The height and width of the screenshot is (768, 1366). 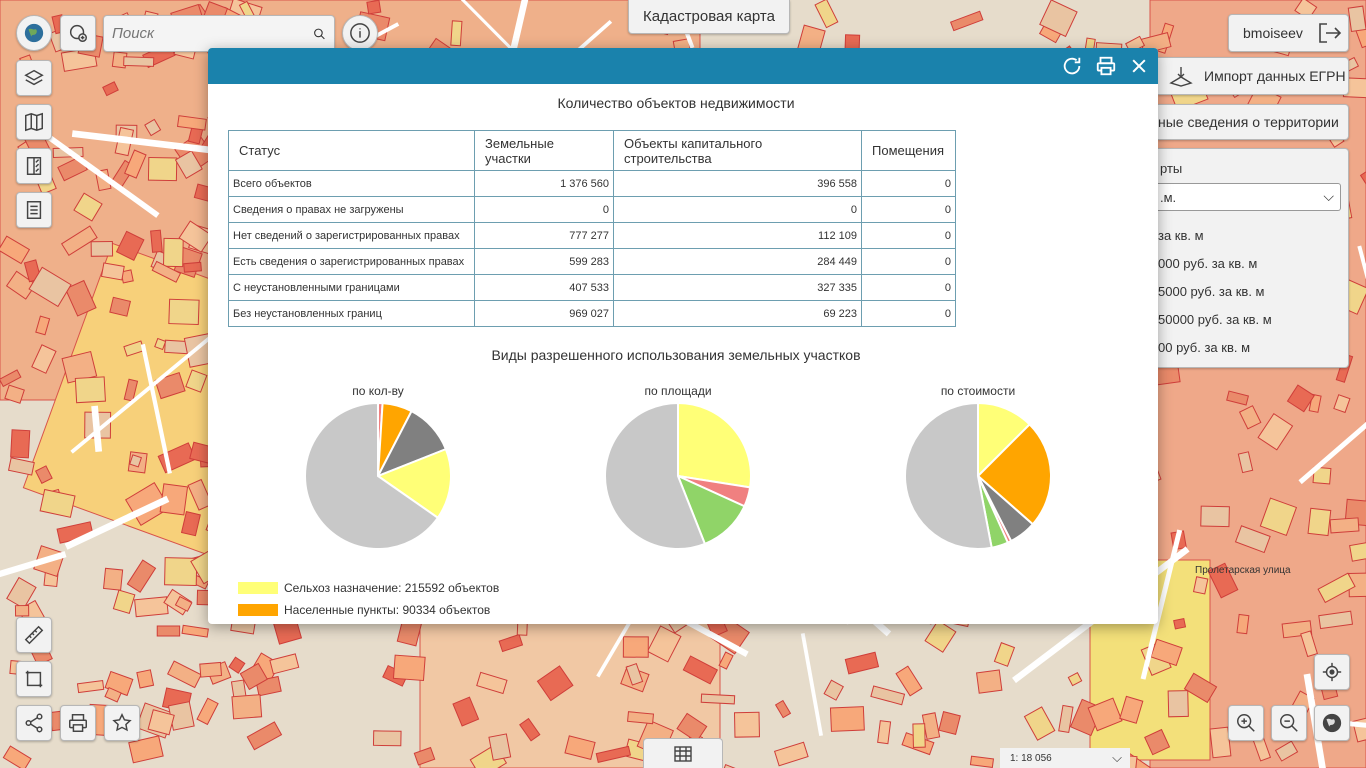 I want to click on search-input, so click(x=212, y=33).